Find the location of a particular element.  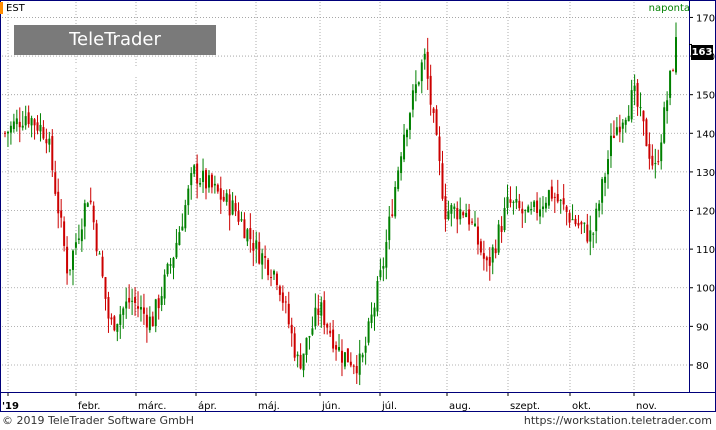

x-tick-label: jún. is located at coordinates (331, 406).